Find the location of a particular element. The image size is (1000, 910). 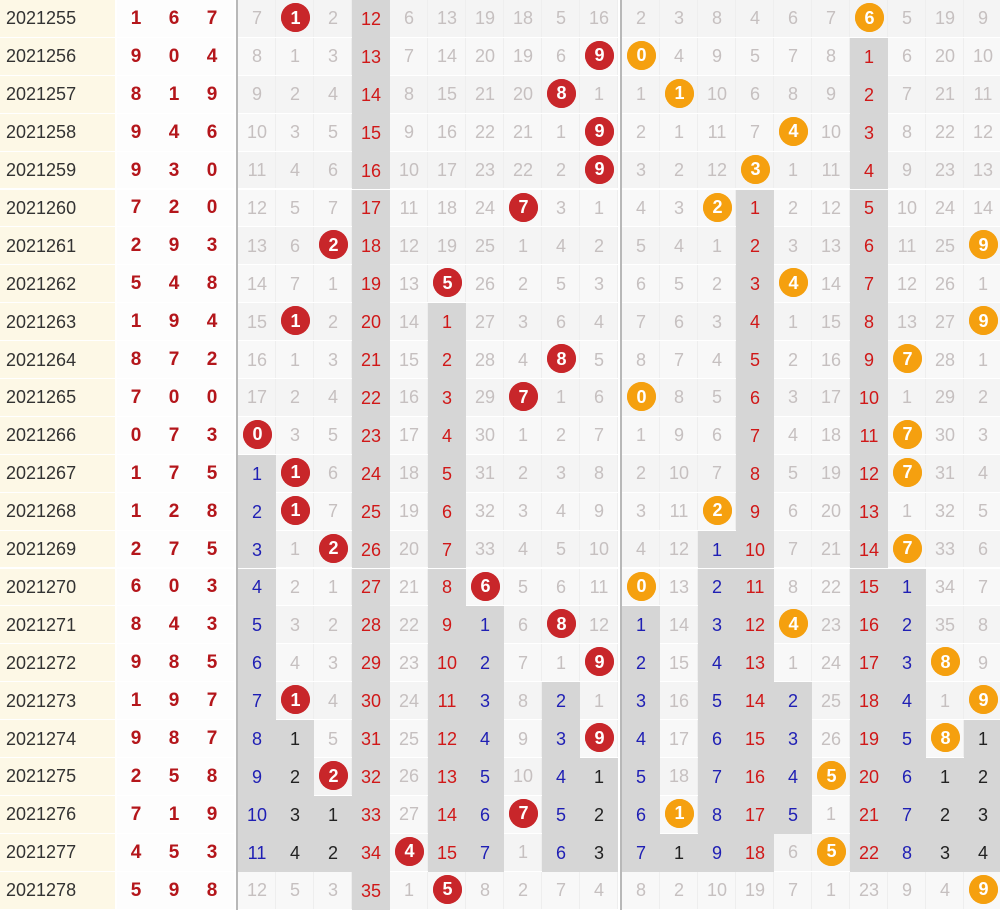

streak-cell: 29 is located at coordinates (371, 663).